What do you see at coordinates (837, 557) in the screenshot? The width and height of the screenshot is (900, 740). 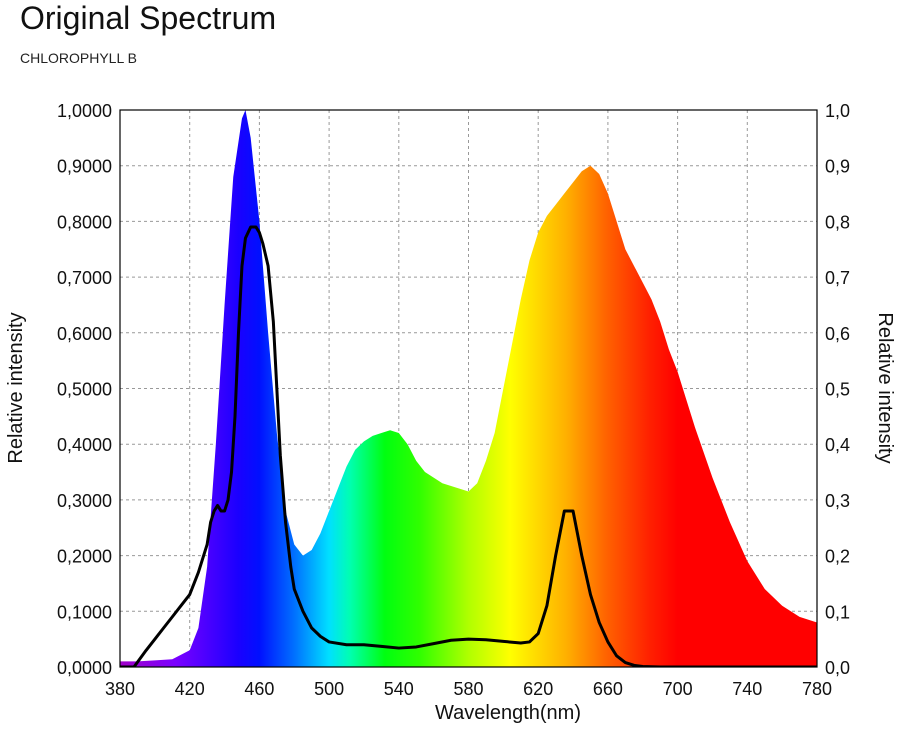 I see `y-tick-label-right: 0,2` at bounding box center [837, 557].